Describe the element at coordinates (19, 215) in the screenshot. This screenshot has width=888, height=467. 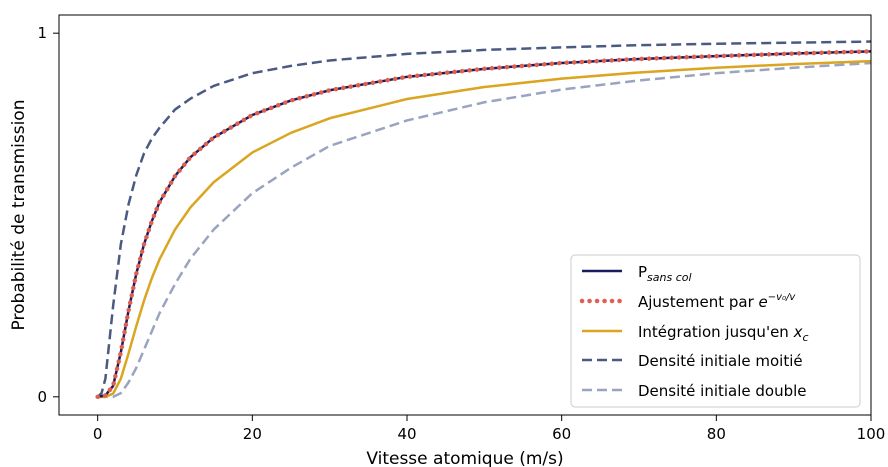
I see `y-axis-label: Probabilité de transmission` at that location.